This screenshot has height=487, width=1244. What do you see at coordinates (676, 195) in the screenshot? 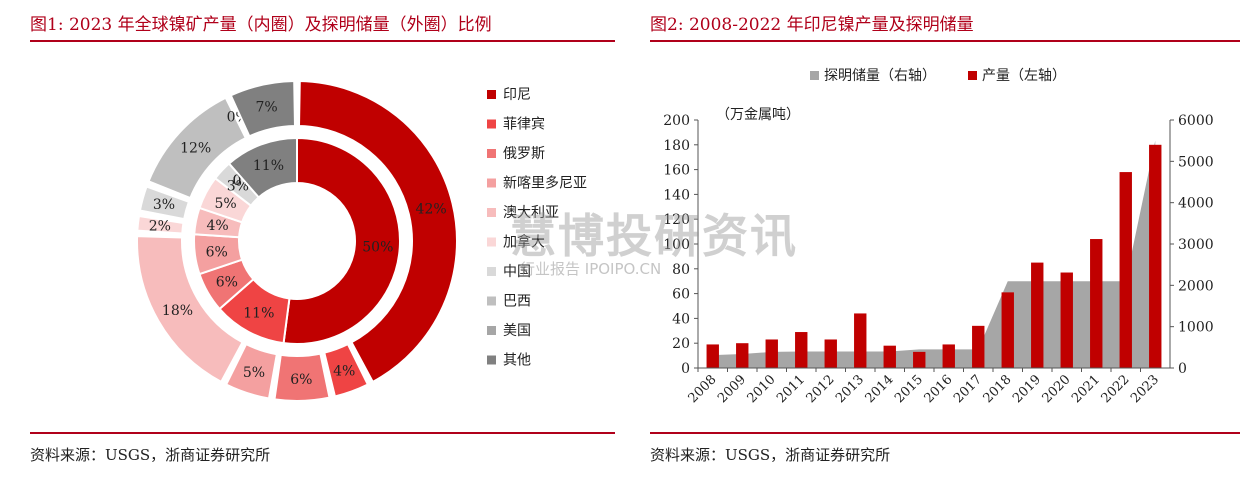
I see `y-left-tick-7: 140` at bounding box center [676, 195].